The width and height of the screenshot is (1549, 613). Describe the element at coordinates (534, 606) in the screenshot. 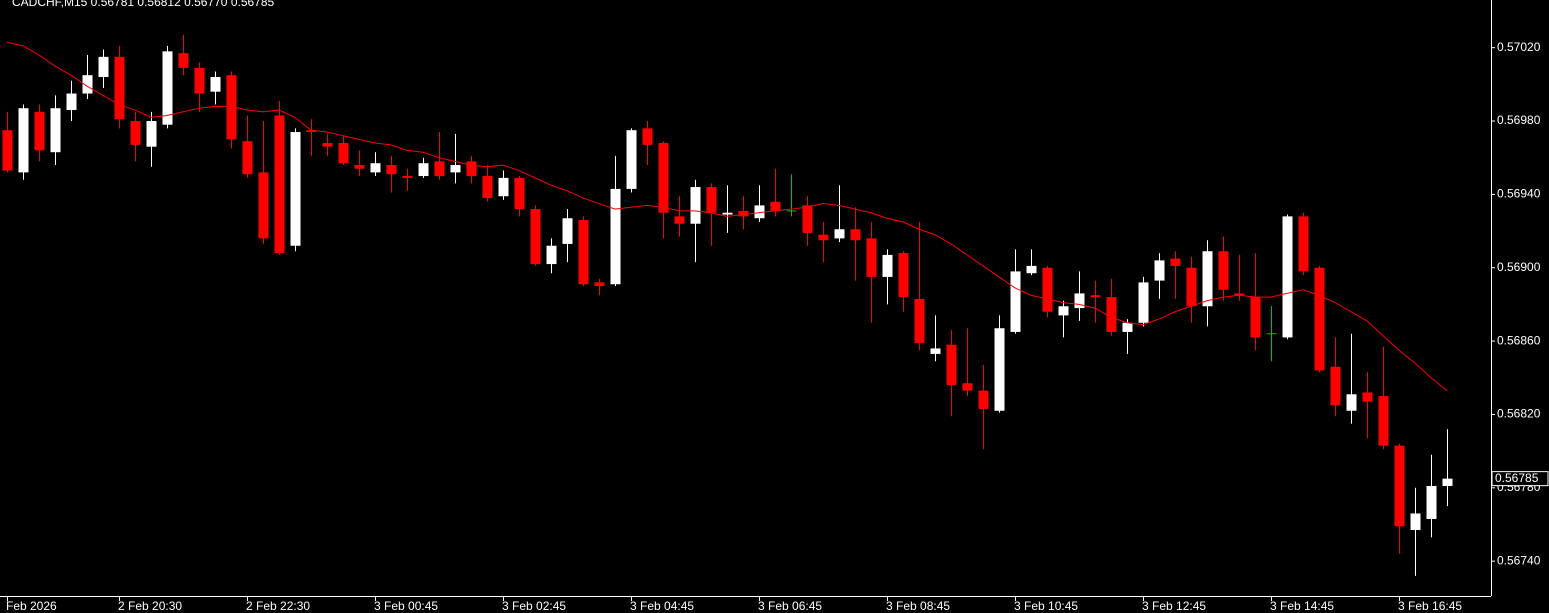

I see `x-tick-label: 3 Feb 02:45` at that location.